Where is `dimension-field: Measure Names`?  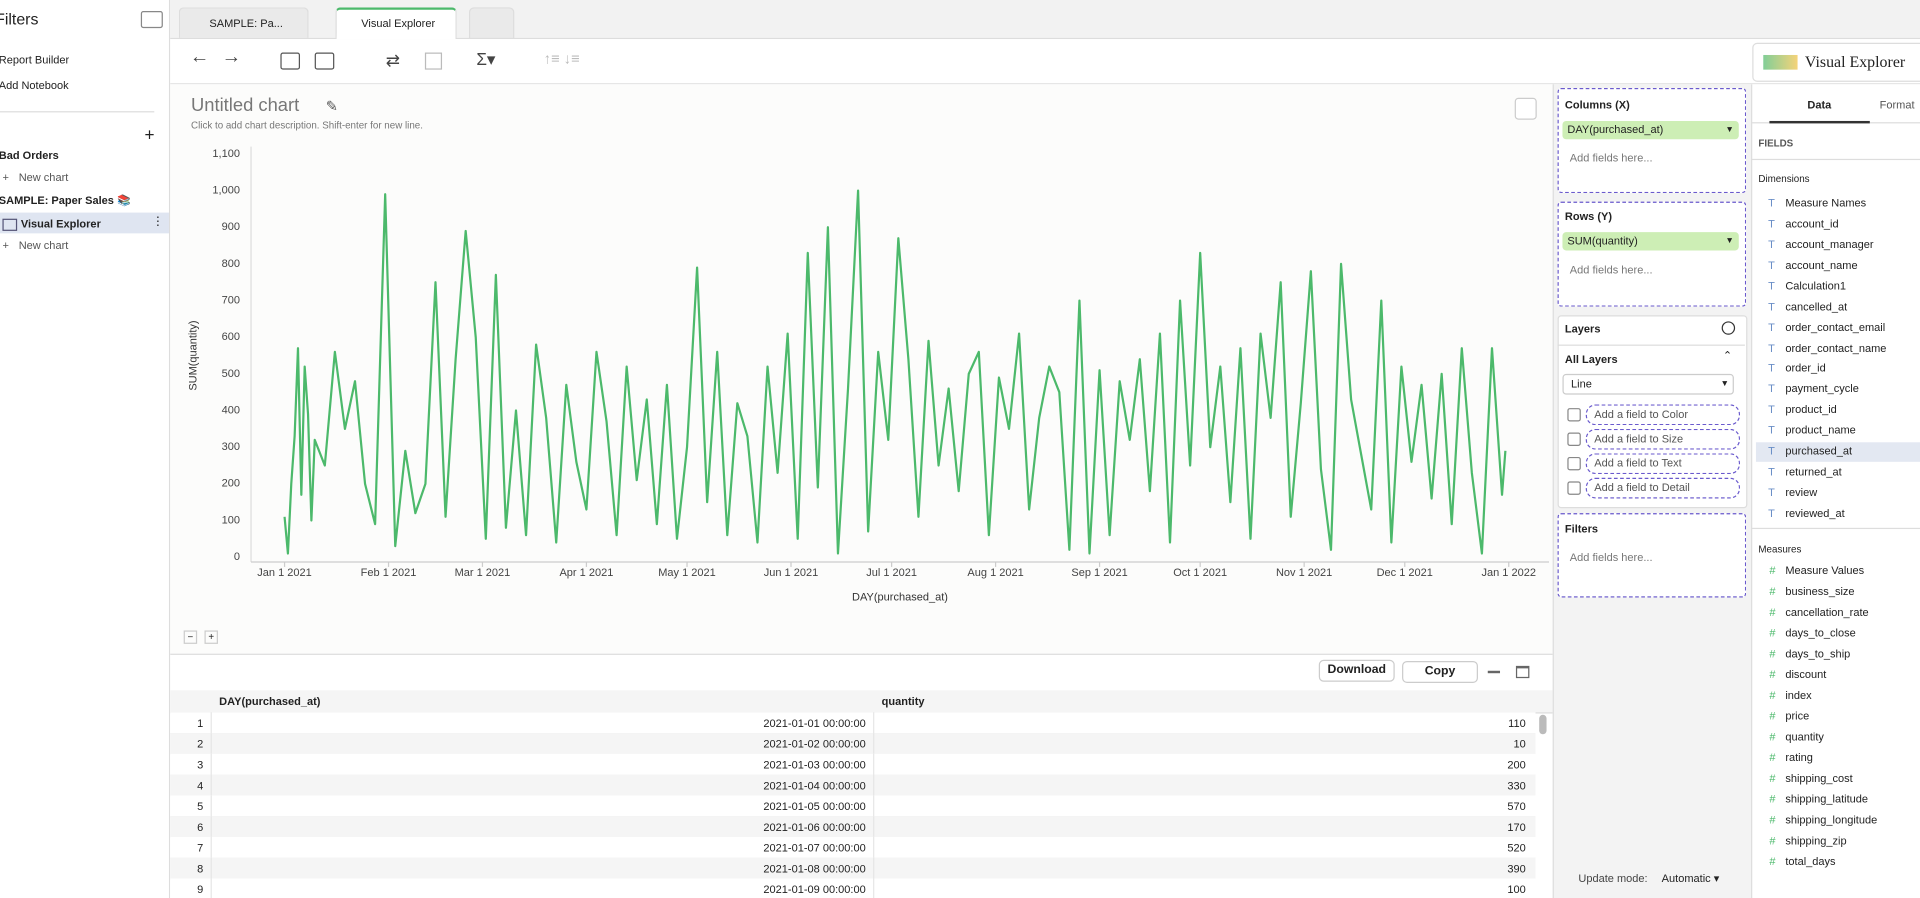 dimension-field: Measure Names is located at coordinates (1825, 203).